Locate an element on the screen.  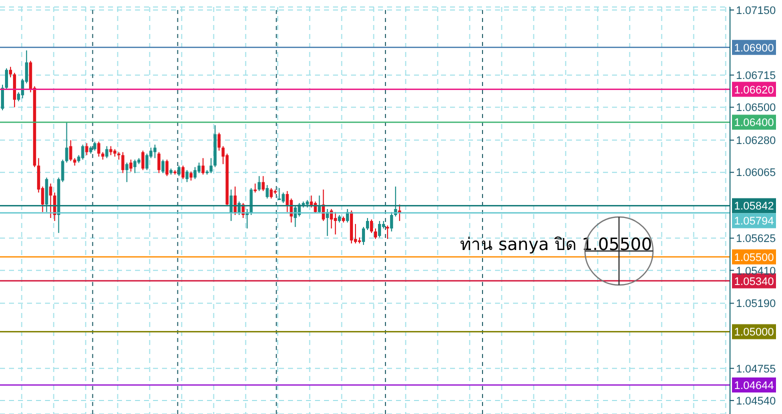
y-tick-label: 1.04755 is located at coordinates (756, 369).